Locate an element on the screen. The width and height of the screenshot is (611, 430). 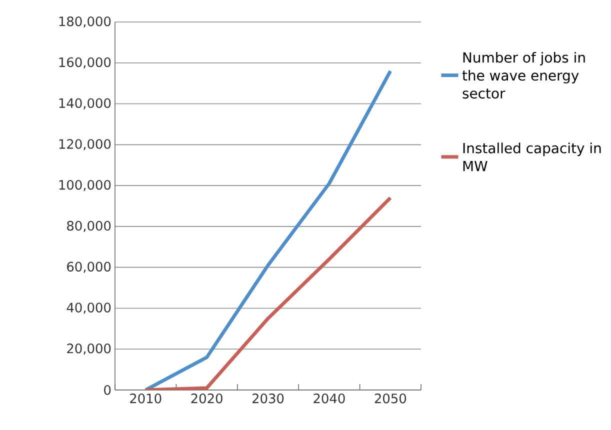
y-tick-label: 140,000 is located at coordinates (85, 104).